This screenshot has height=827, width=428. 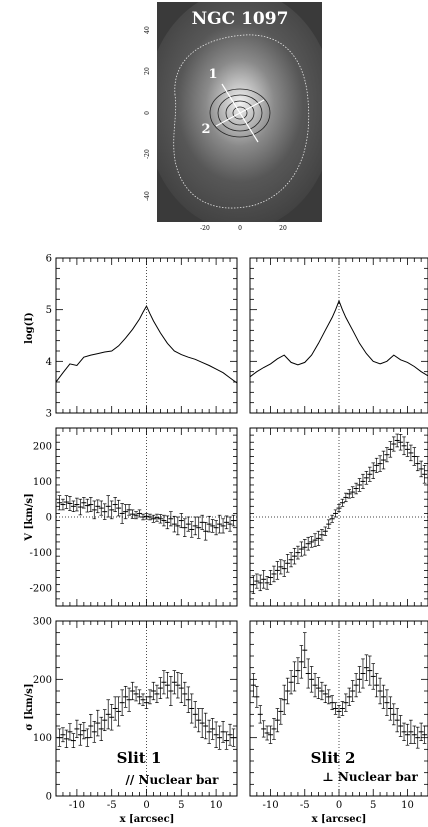 What do you see at coordinates (147, 71) in the screenshot?
I see `image-y-tick: 20` at bounding box center [147, 71].